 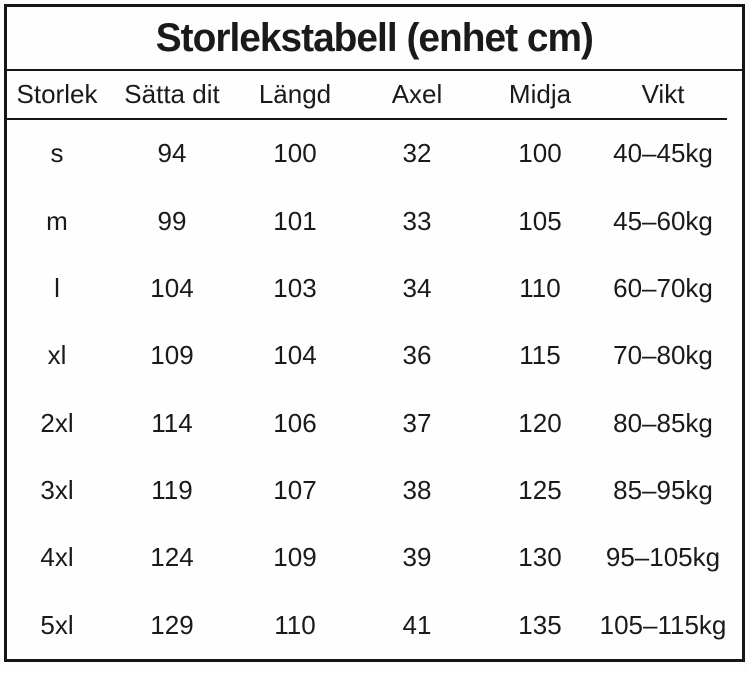 I want to click on table-cell: 32, so click(x=417, y=153).